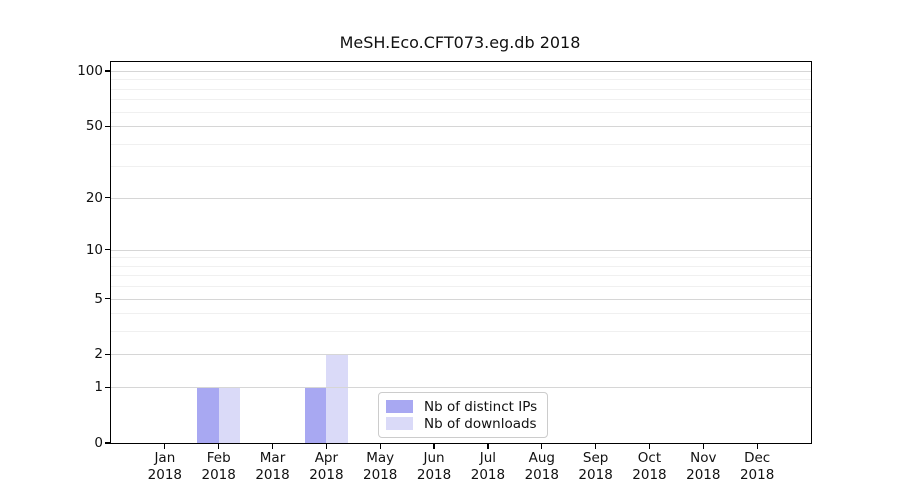 This screenshot has width=900, height=500. I want to click on legend-label-distinct-ips: Nb of distinct IPs, so click(481, 406).